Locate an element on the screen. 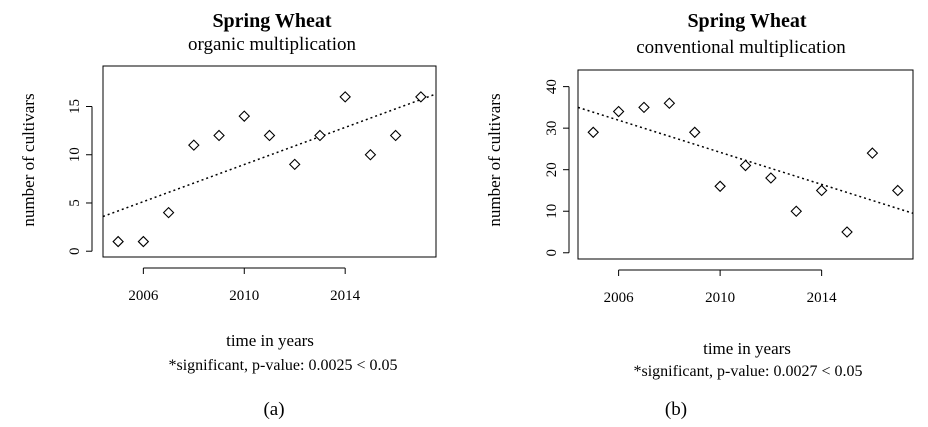 The height and width of the screenshot is (427, 928). chart-a-xlabel: time in years is located at coordinates (270, 340).